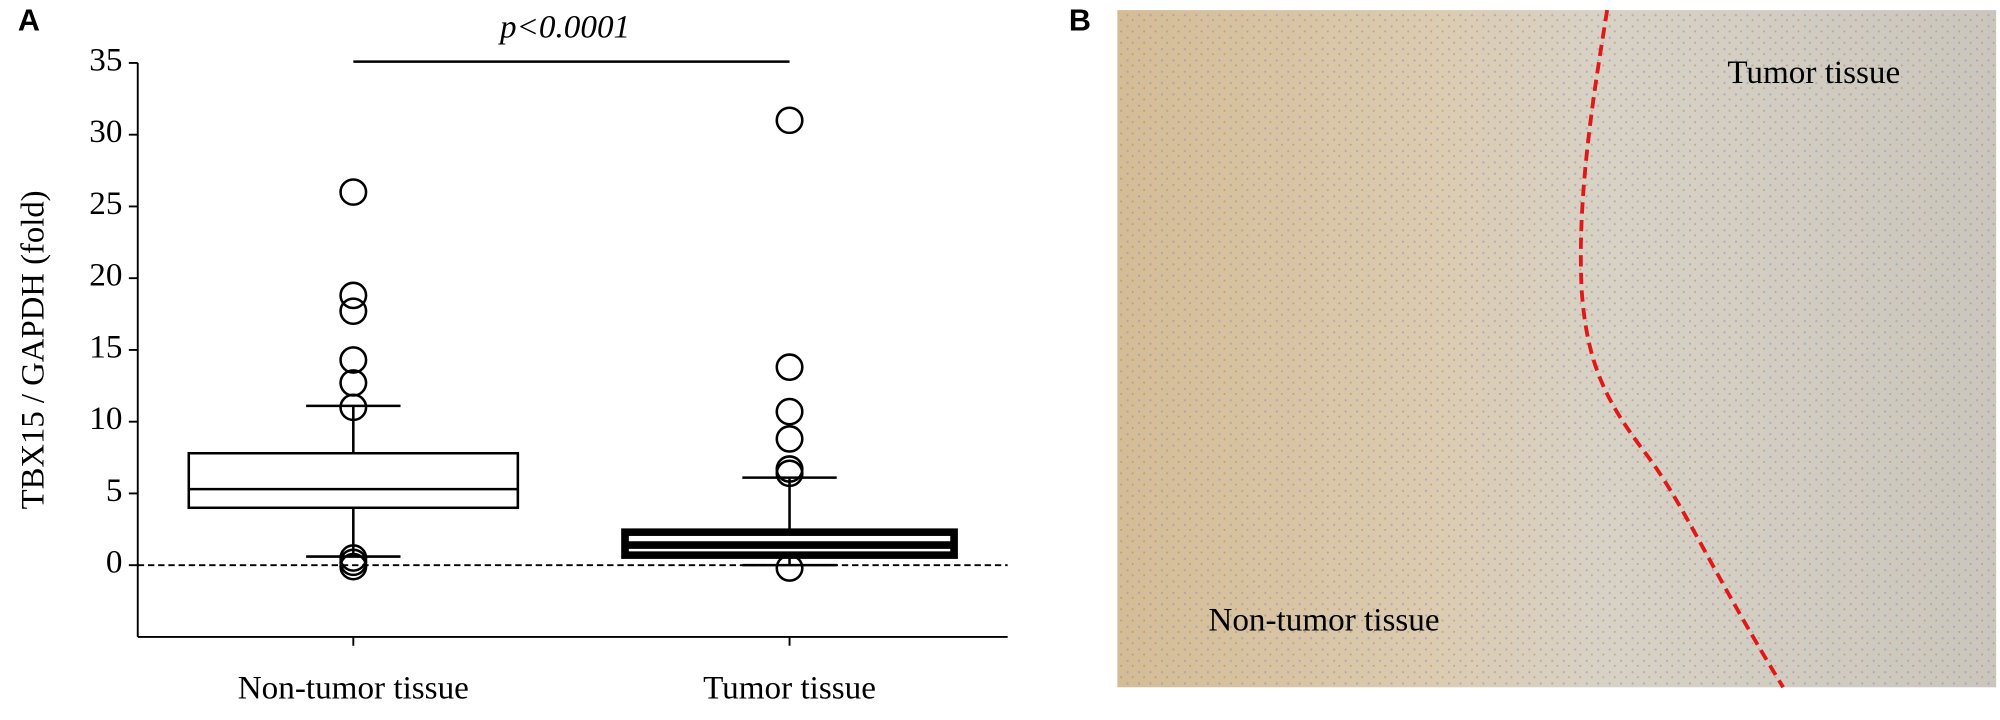  Describe the element at coordinates (105, 132) in the screenshot. I see `y-tick-label: 30` at that location.